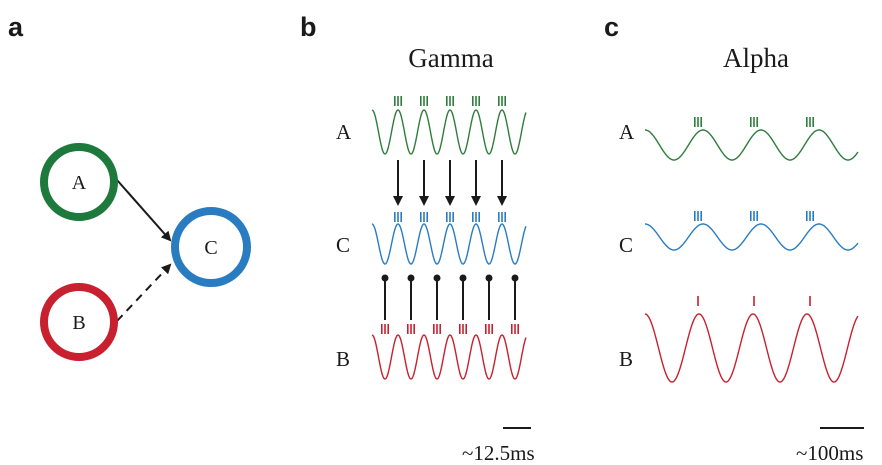 This screenshot has height=465, width=882. Describe the element at coordinates (449, 132) in the screenshot. I see `gamma-trace-a` at that location.